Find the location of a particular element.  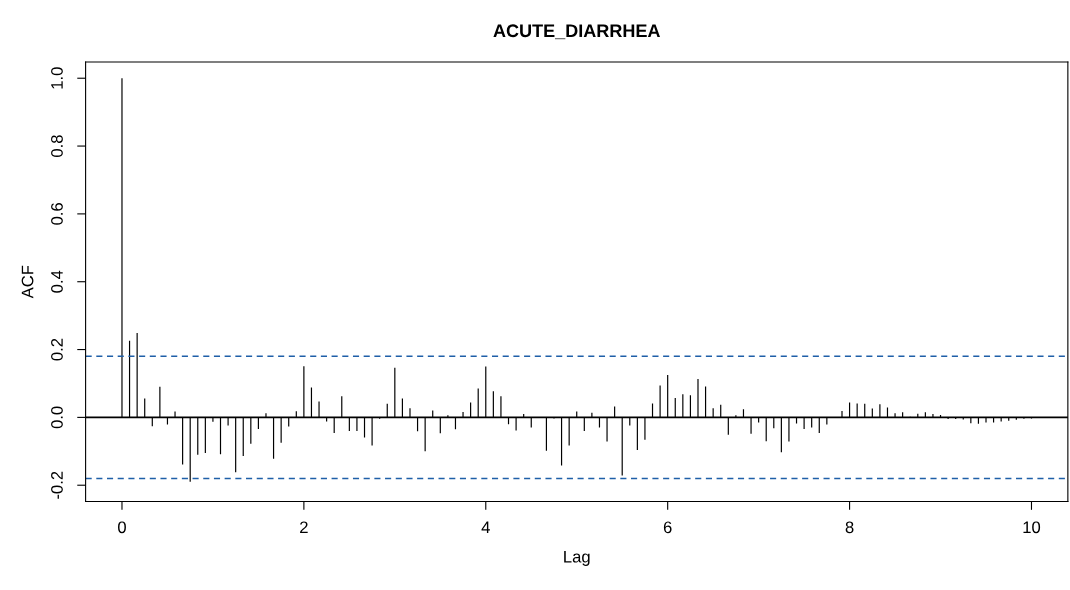

chart-title: ACUTE_DIARRHEA is located at coordinates (577, 32).